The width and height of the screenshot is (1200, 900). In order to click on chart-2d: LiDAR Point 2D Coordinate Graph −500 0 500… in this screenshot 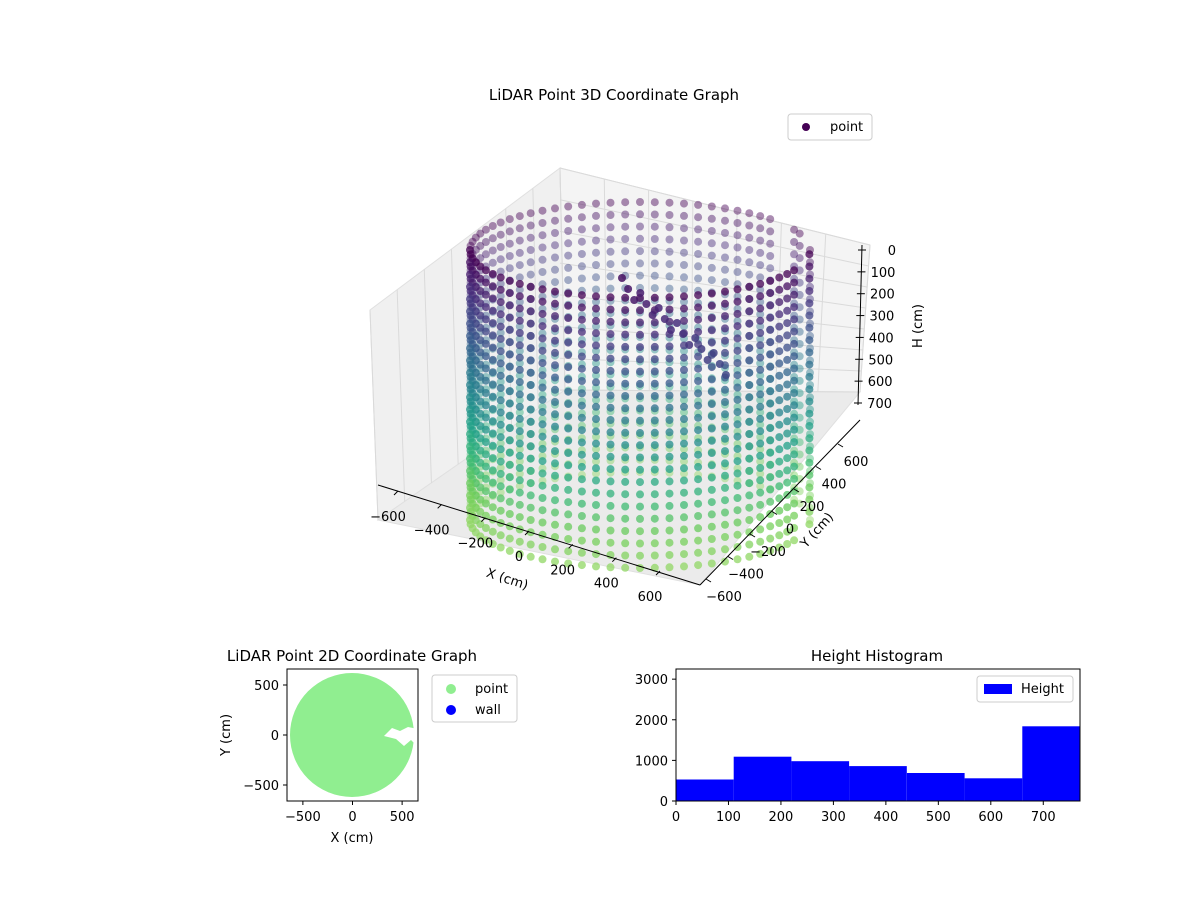, I will do `click(368, 746)`.